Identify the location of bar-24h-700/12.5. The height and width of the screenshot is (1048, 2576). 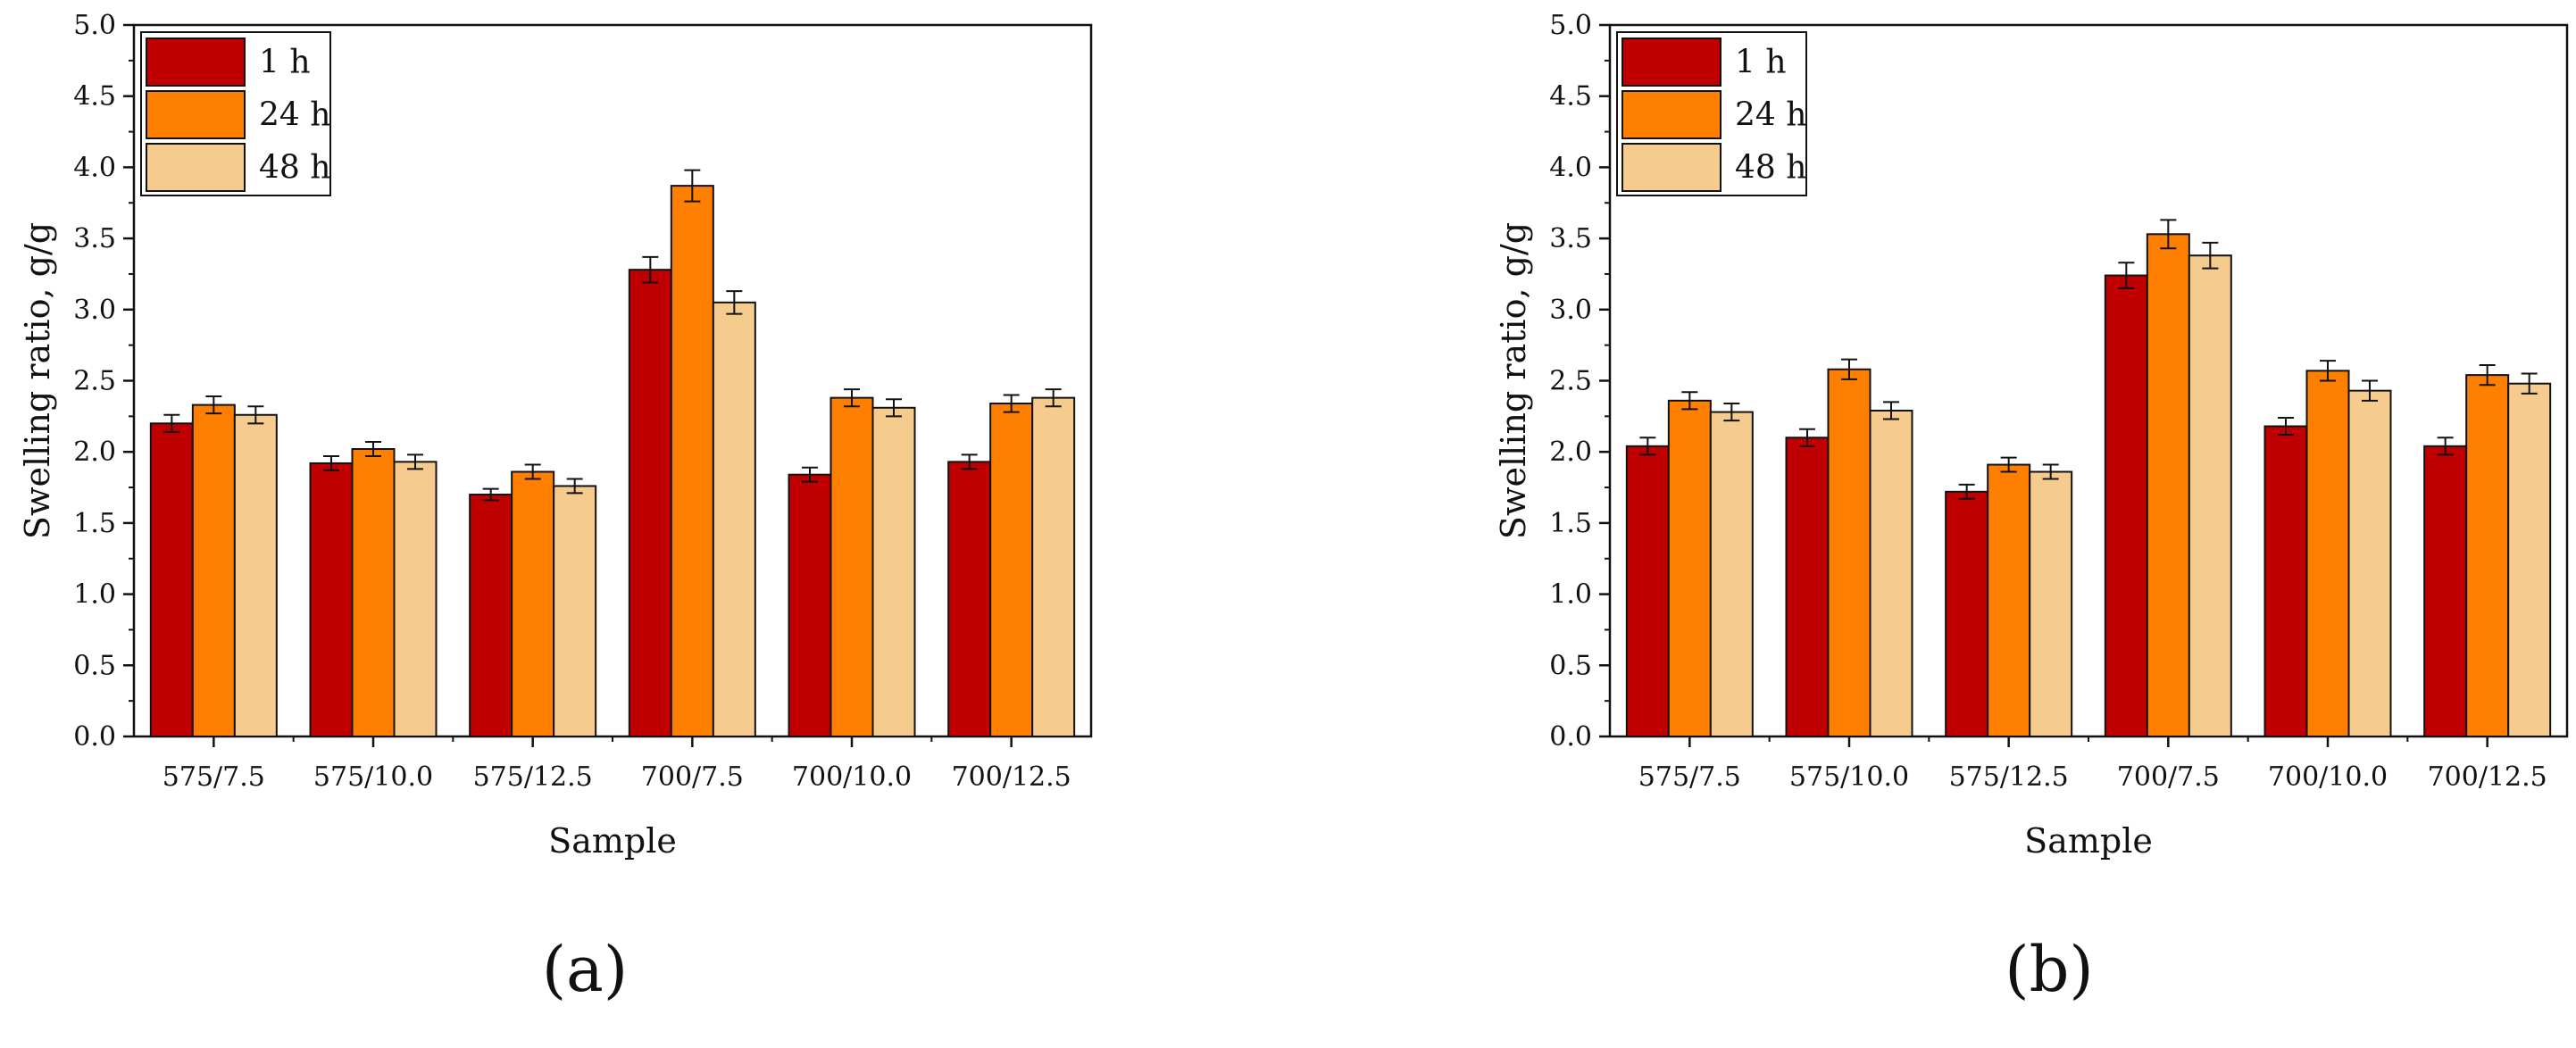
(1011, 570).